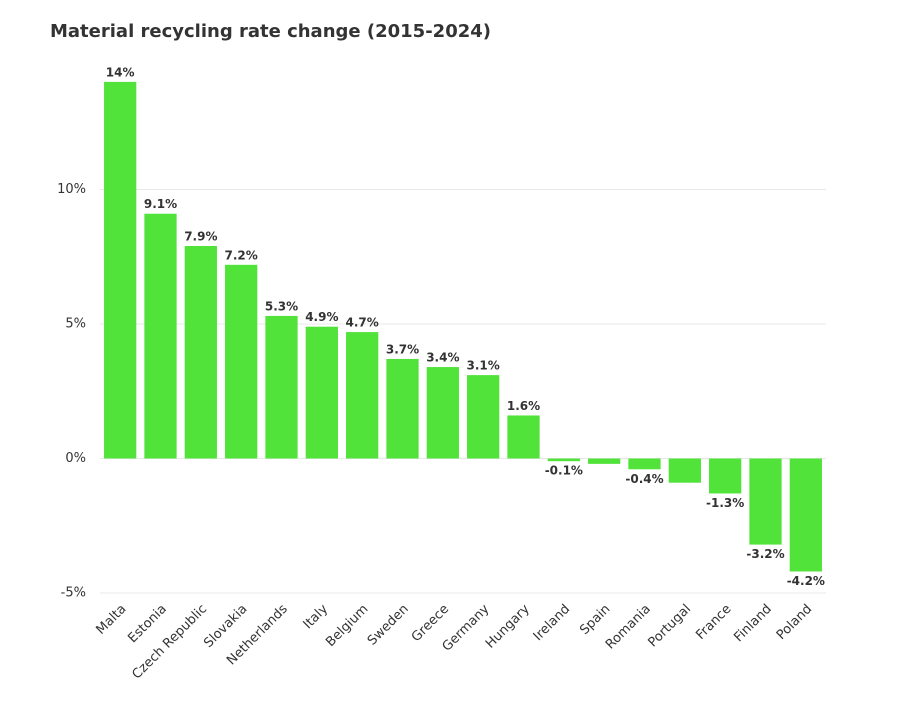 This screenshot has width=900, height=706. What do you see at coordinates (595, 620) in the screenshot?
I see `x-tick-label: Spain` at bounding box center [595, 620].